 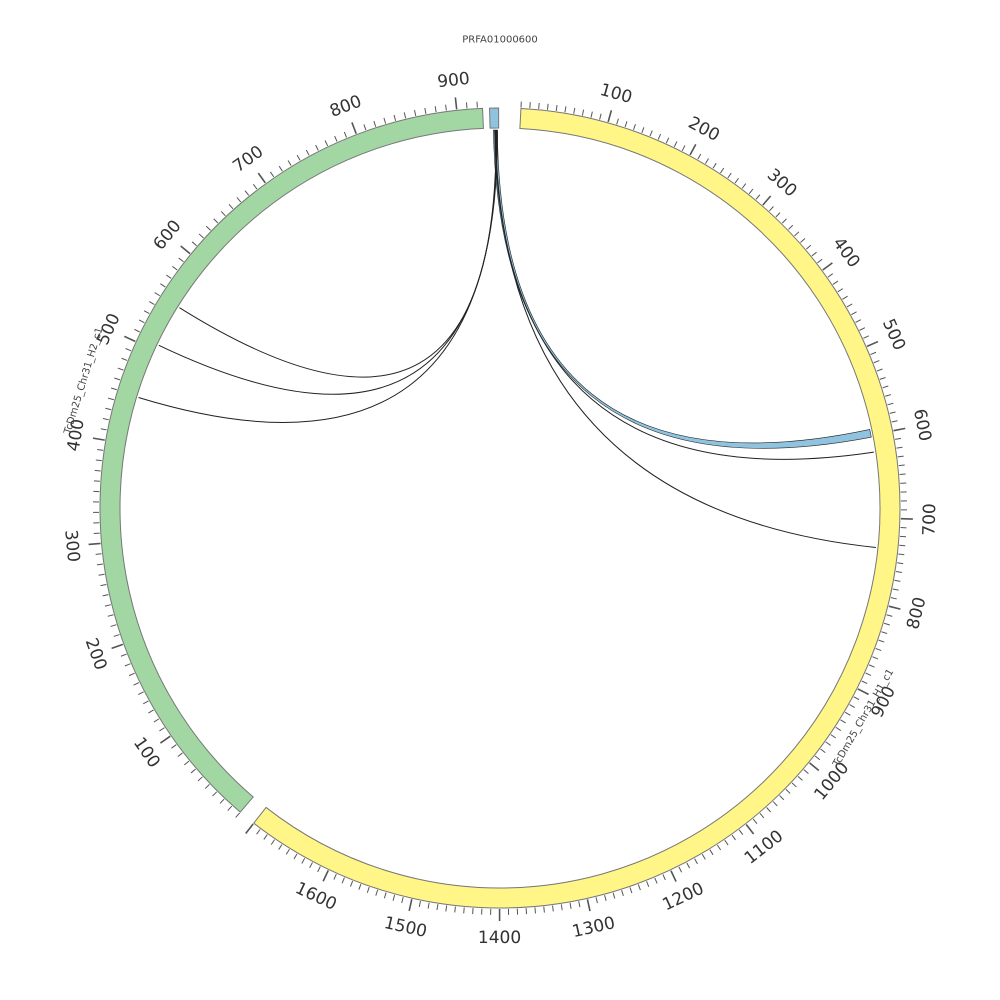 What do you see at coordinates (616, 94) in the screenshot?
I see `tick-label-h1: 100` at bounding box center [616, 94].